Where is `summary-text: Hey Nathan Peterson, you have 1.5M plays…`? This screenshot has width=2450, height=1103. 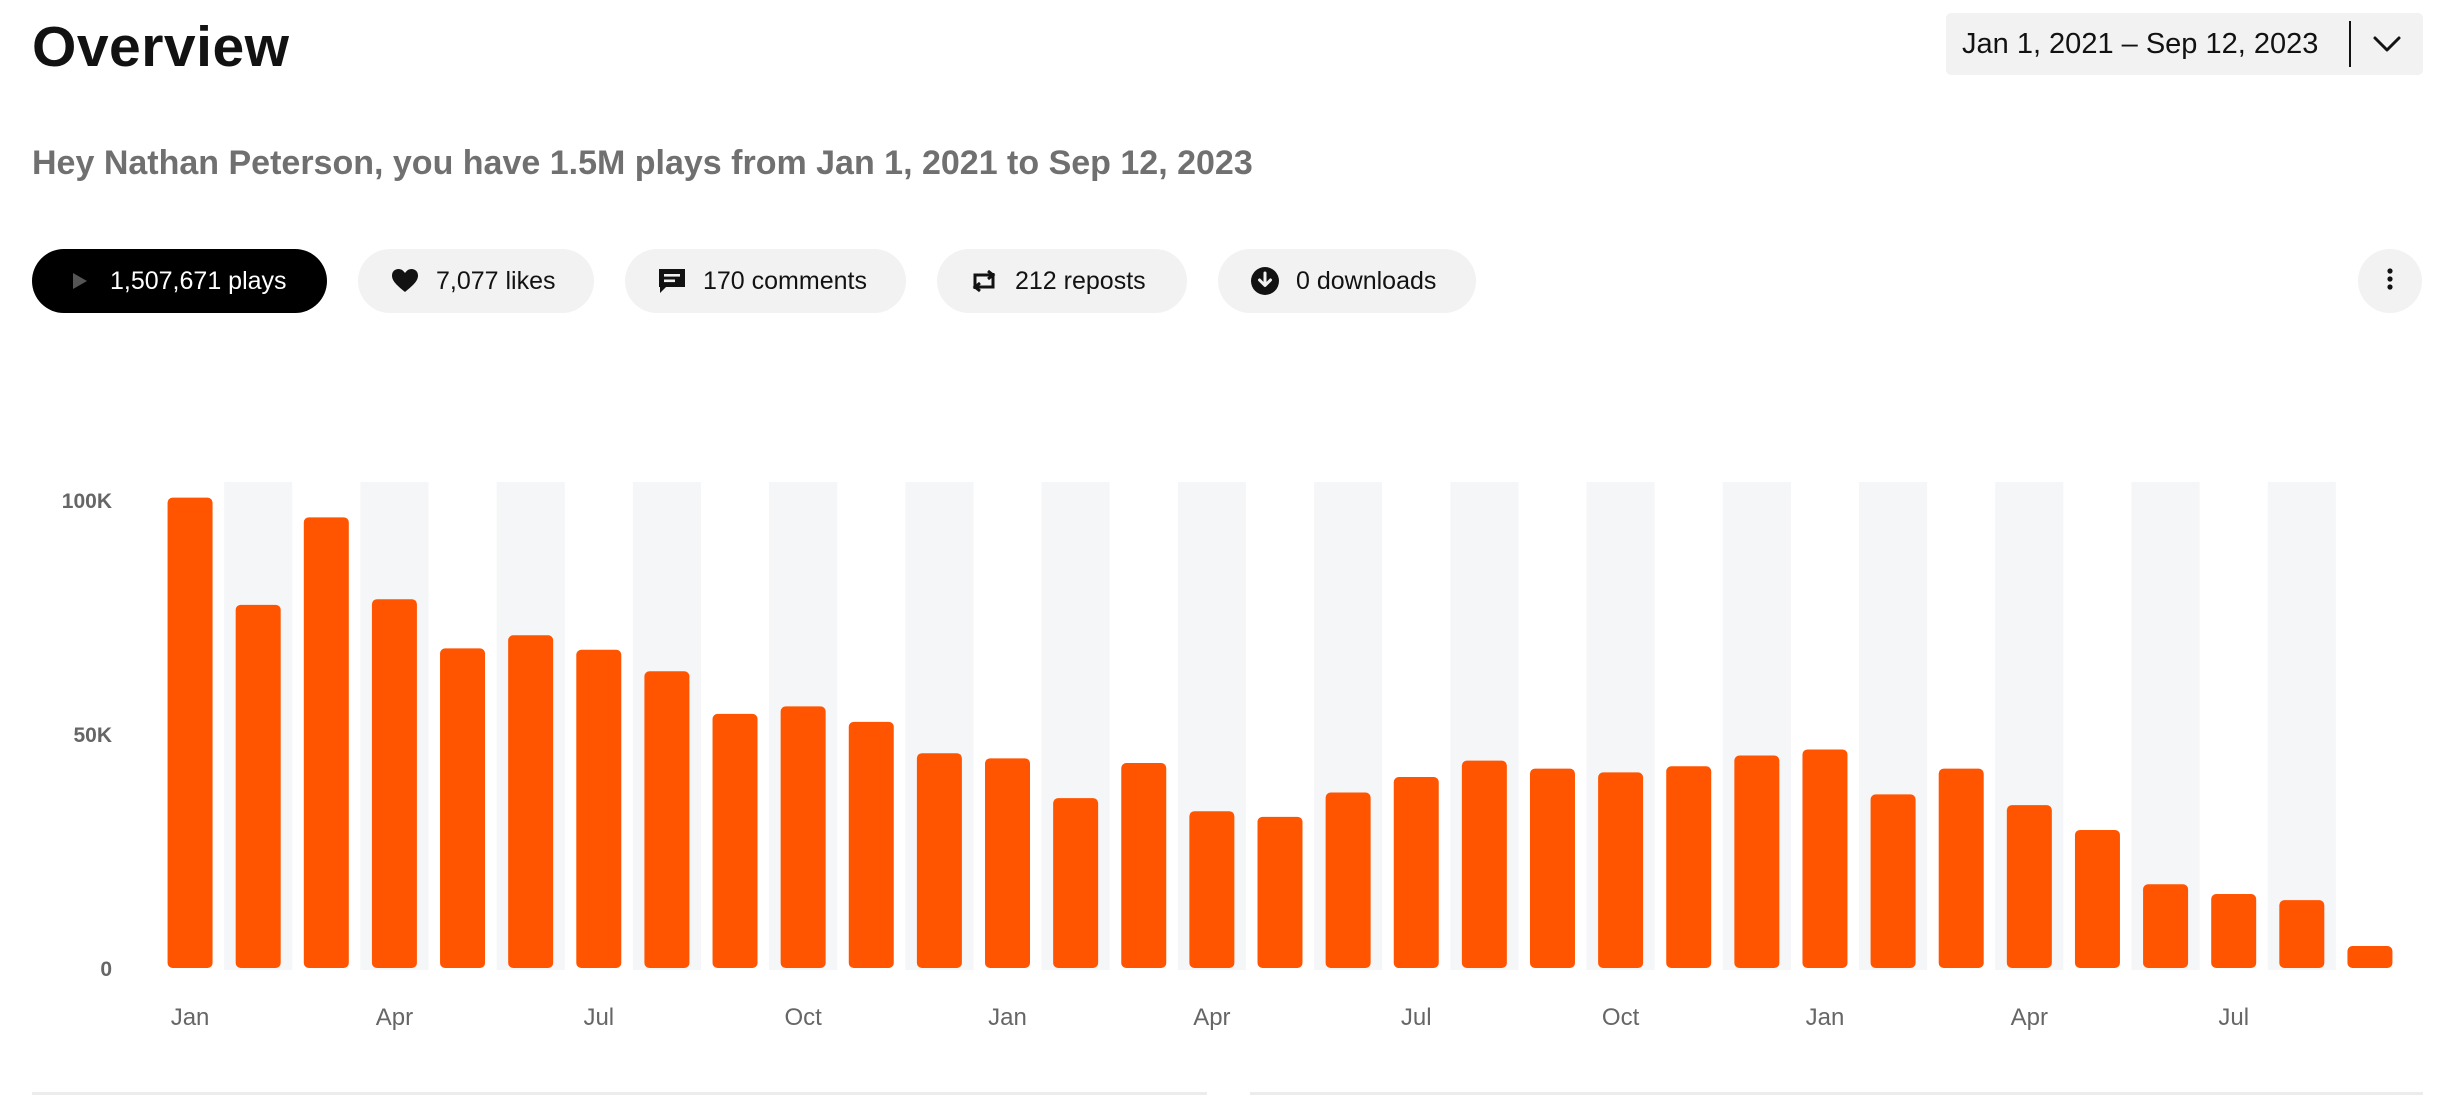
summary-text: Hey Nathan Peterson, you have 1.5M plays… is located at coordinates (642, 163).